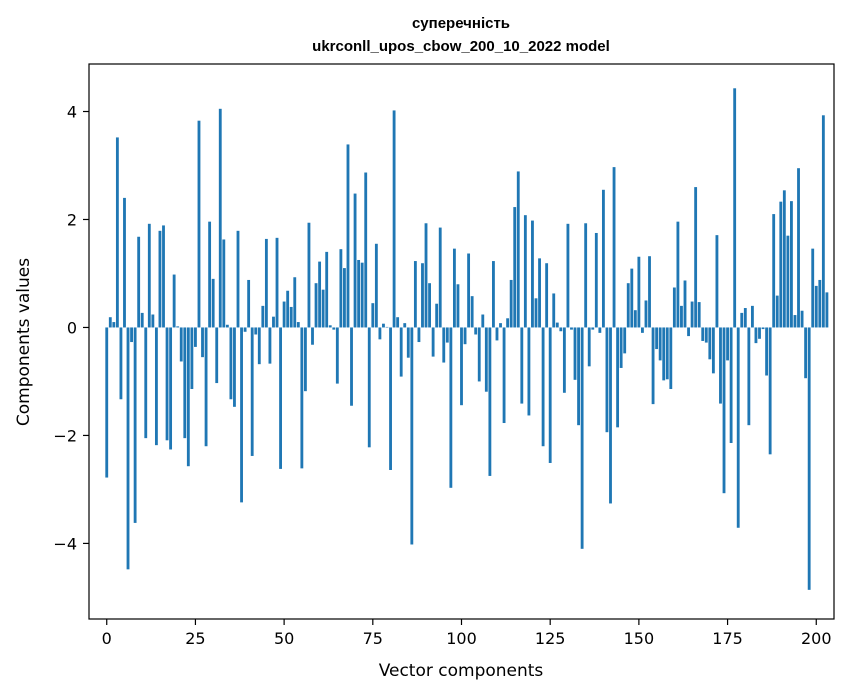 Image resolution: width=847 pixels, height=696 pixels. Describe the element at coordinates (816, 638) in the screenshot. I see `x-tick-label: 200` at that location.